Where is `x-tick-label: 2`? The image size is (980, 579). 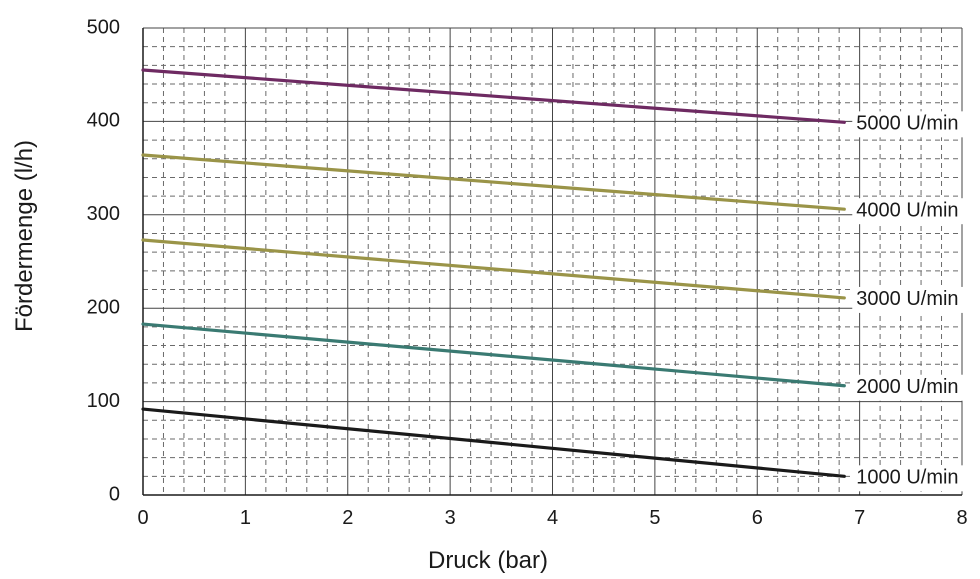
x-tick-label: 2 is located at coordinates (347, 518).